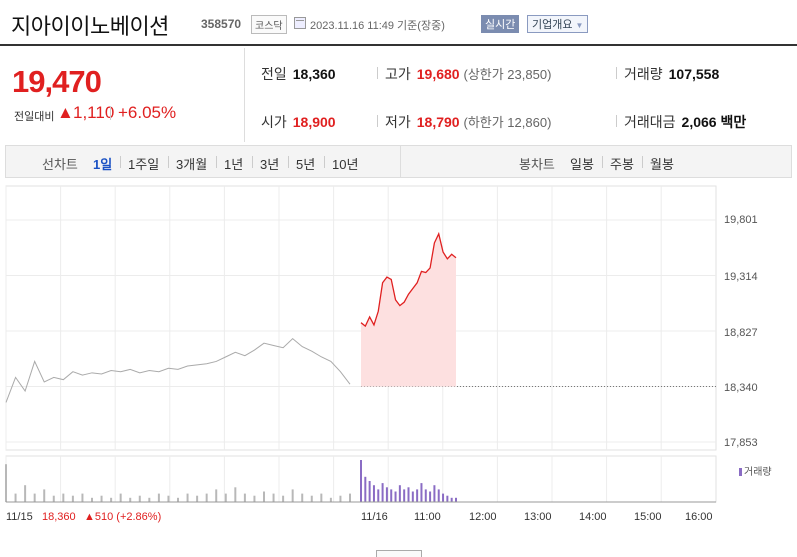  I want to click on tab-3-years: 3년, so click(270, 164).